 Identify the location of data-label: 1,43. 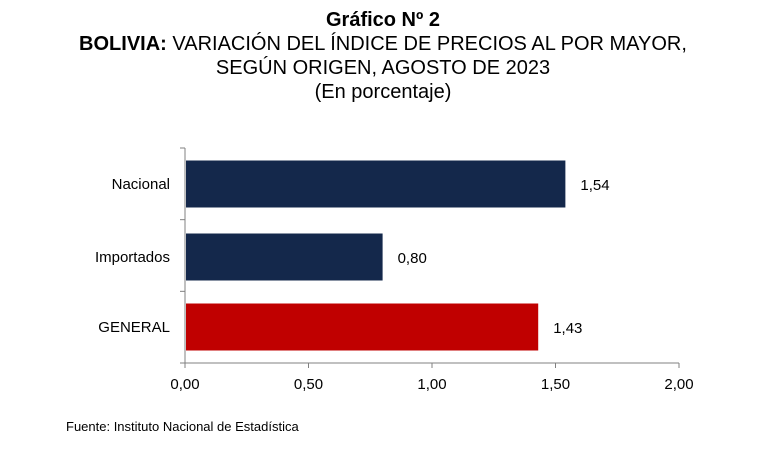
(567, 328).